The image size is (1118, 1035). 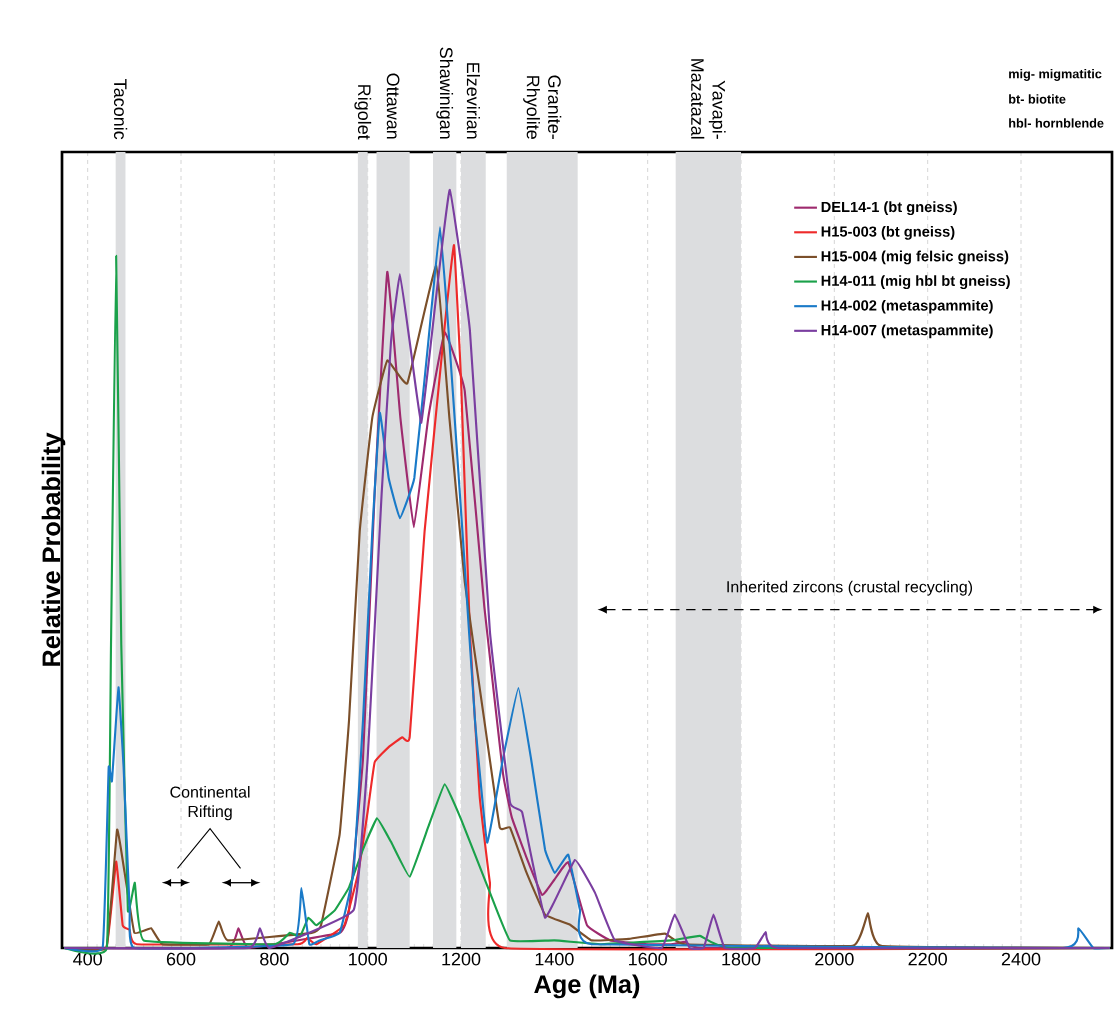 What do you see at coordinates (834, 959) in the screenshot?
I see `x-tick-label: 2000` at bounding box center [834, 959].